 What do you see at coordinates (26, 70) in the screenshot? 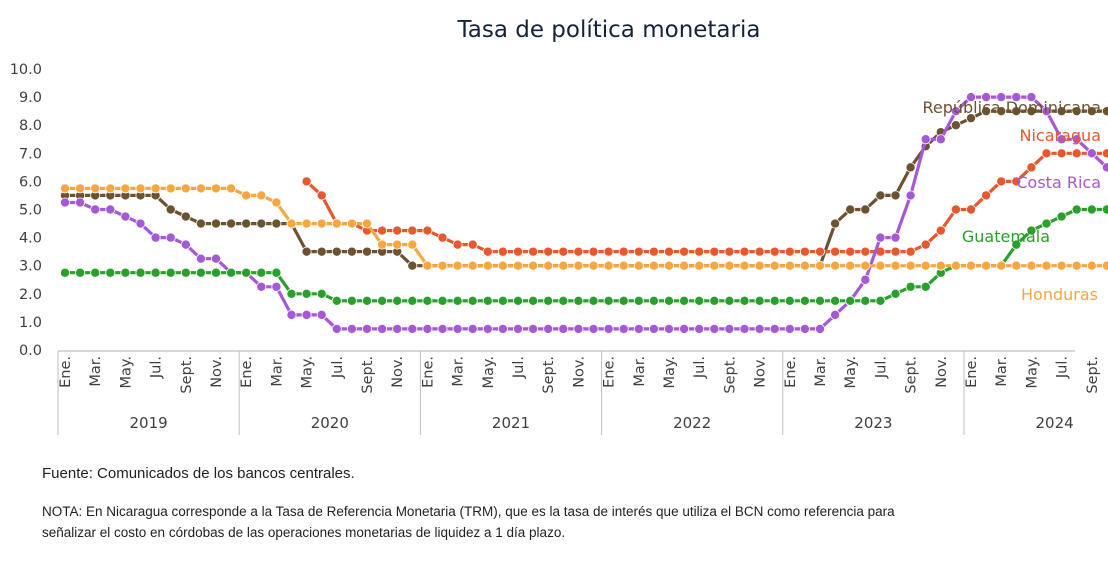
I see `y-tick-label: 10.0` at bounding box center [26, 70].